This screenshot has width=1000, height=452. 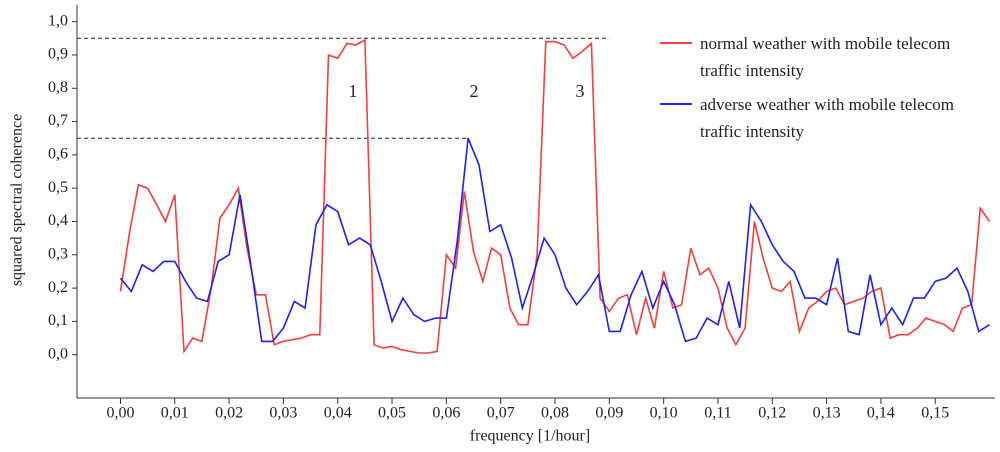 What do you see at coordinates (338, 413) in the screenshot?
I see `x-tick-label: 0,04` at bounding box center [338, 413].